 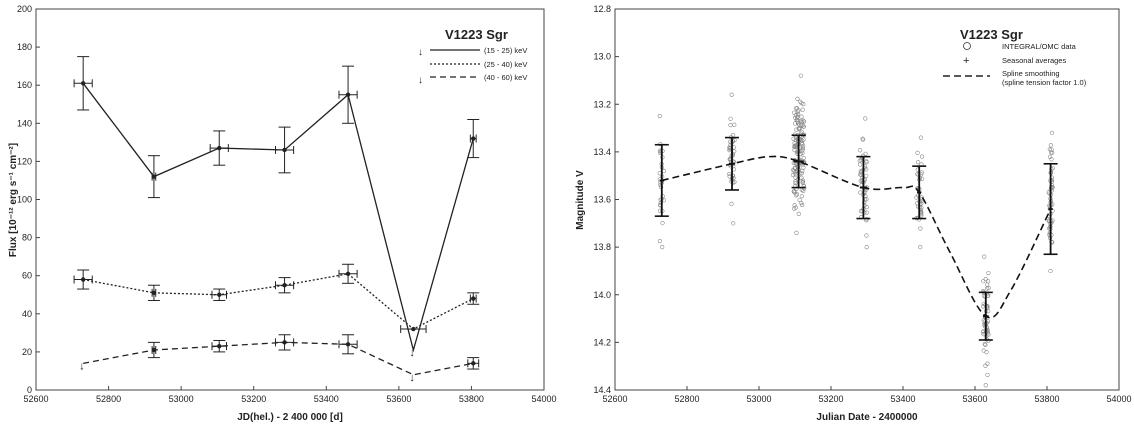 What do you see at coordinates (686, 399) in the screenshot?
I see `x-tick-label: 52800` at bounding box center [686, 399].